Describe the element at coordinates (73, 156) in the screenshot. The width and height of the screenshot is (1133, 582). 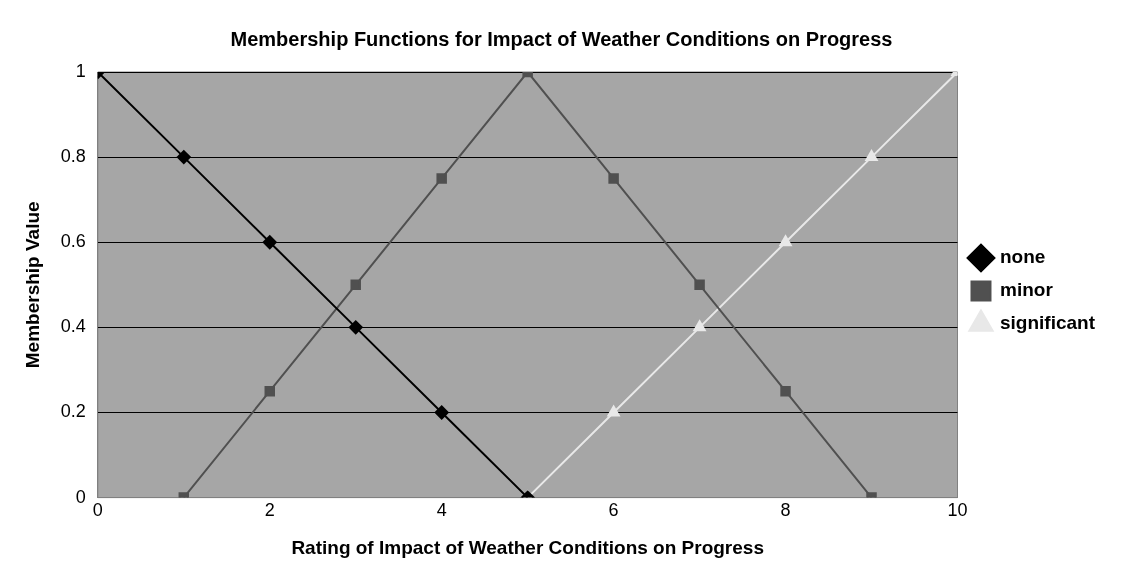
I see `y-tick-label: 0.8` at that location.